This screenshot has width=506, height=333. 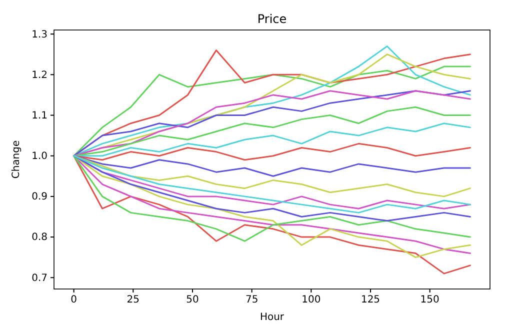 I want to click on x-tick-label: 150, so click(x=430, y=300).